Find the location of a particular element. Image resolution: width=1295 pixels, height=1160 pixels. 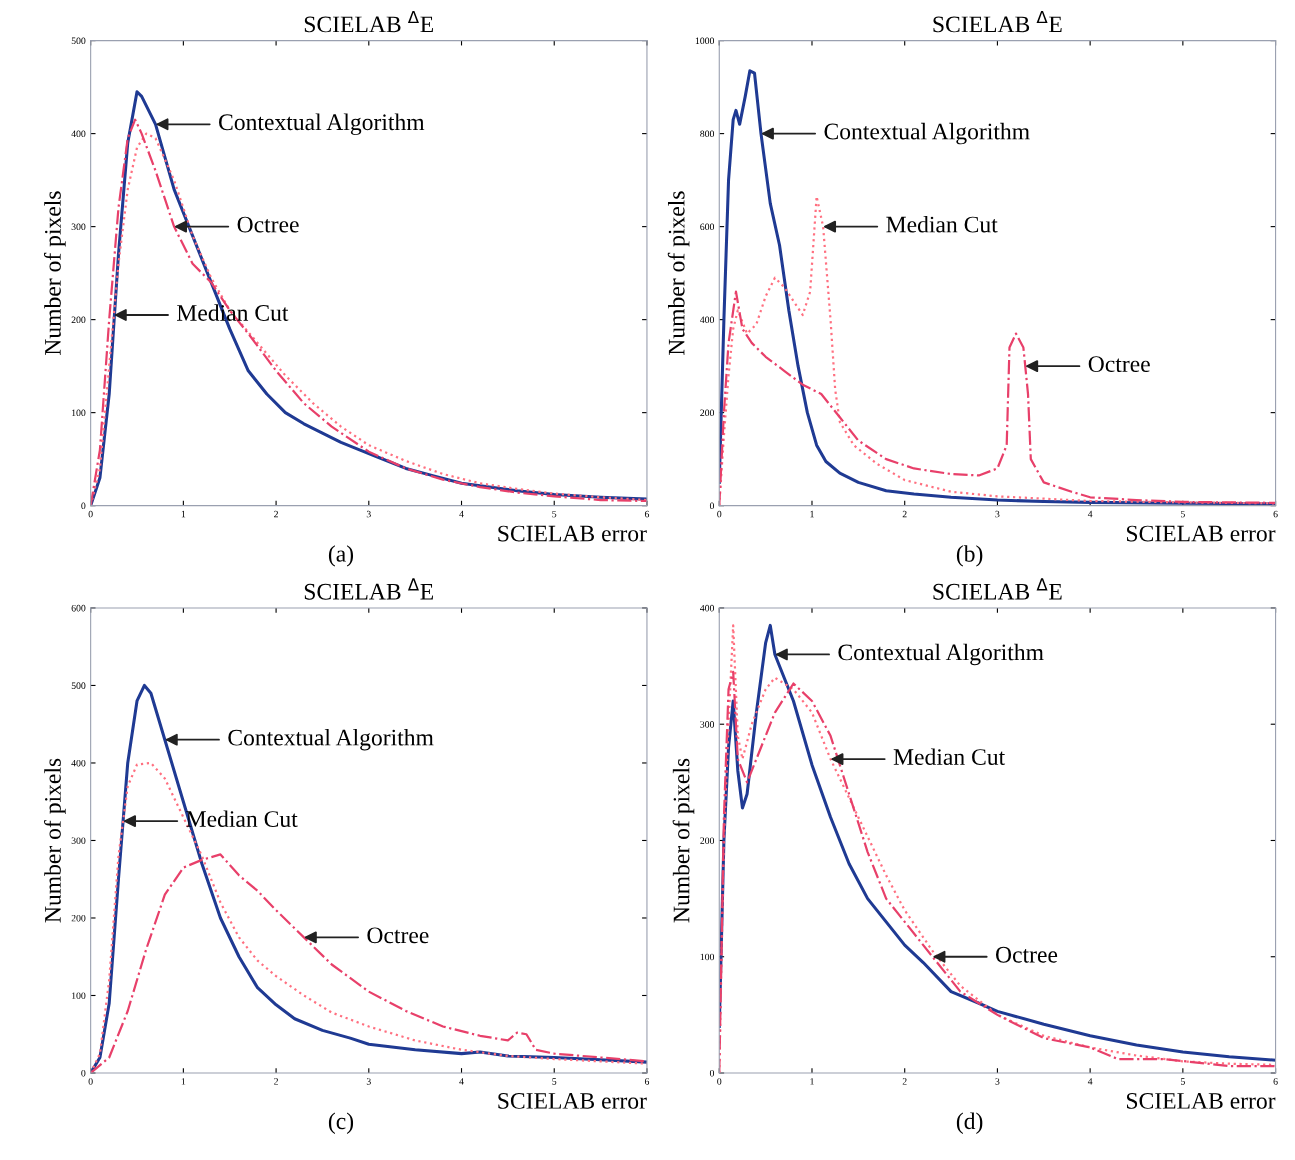

text: (c) is located at coordinates (341, 1123).